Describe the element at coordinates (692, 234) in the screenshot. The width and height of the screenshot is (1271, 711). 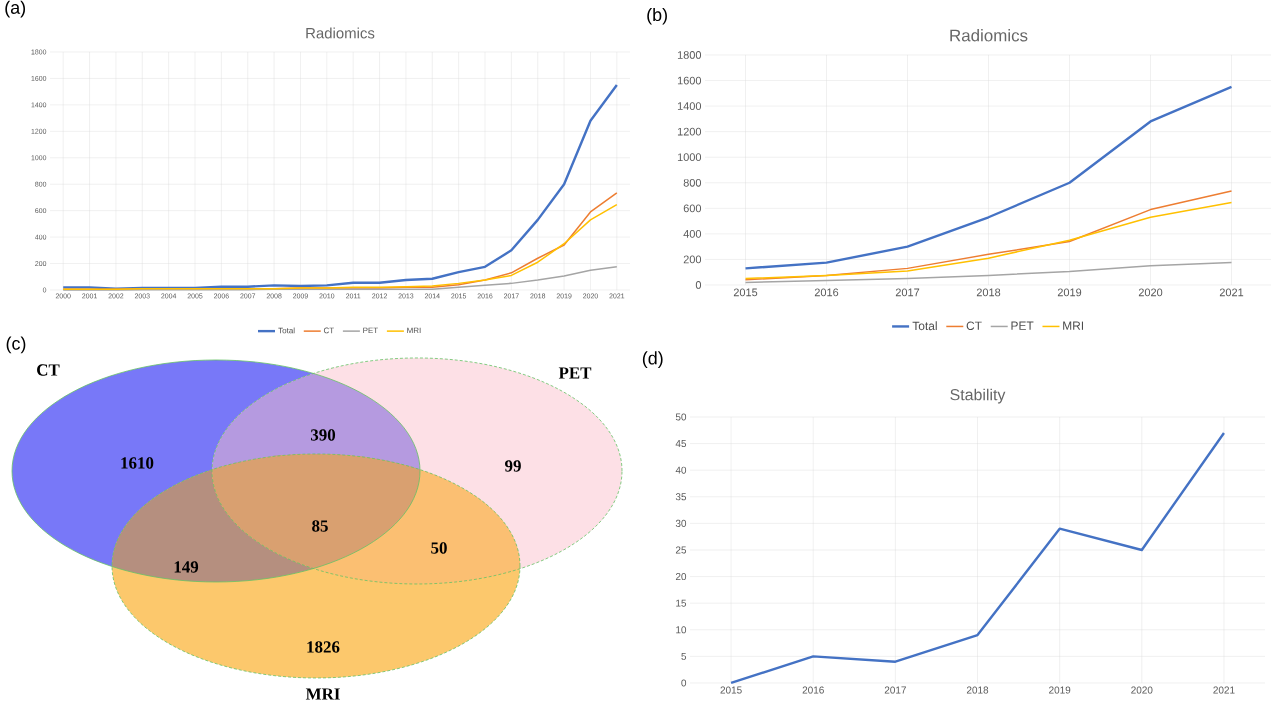
I see `y-tick-label: 400` at that location.